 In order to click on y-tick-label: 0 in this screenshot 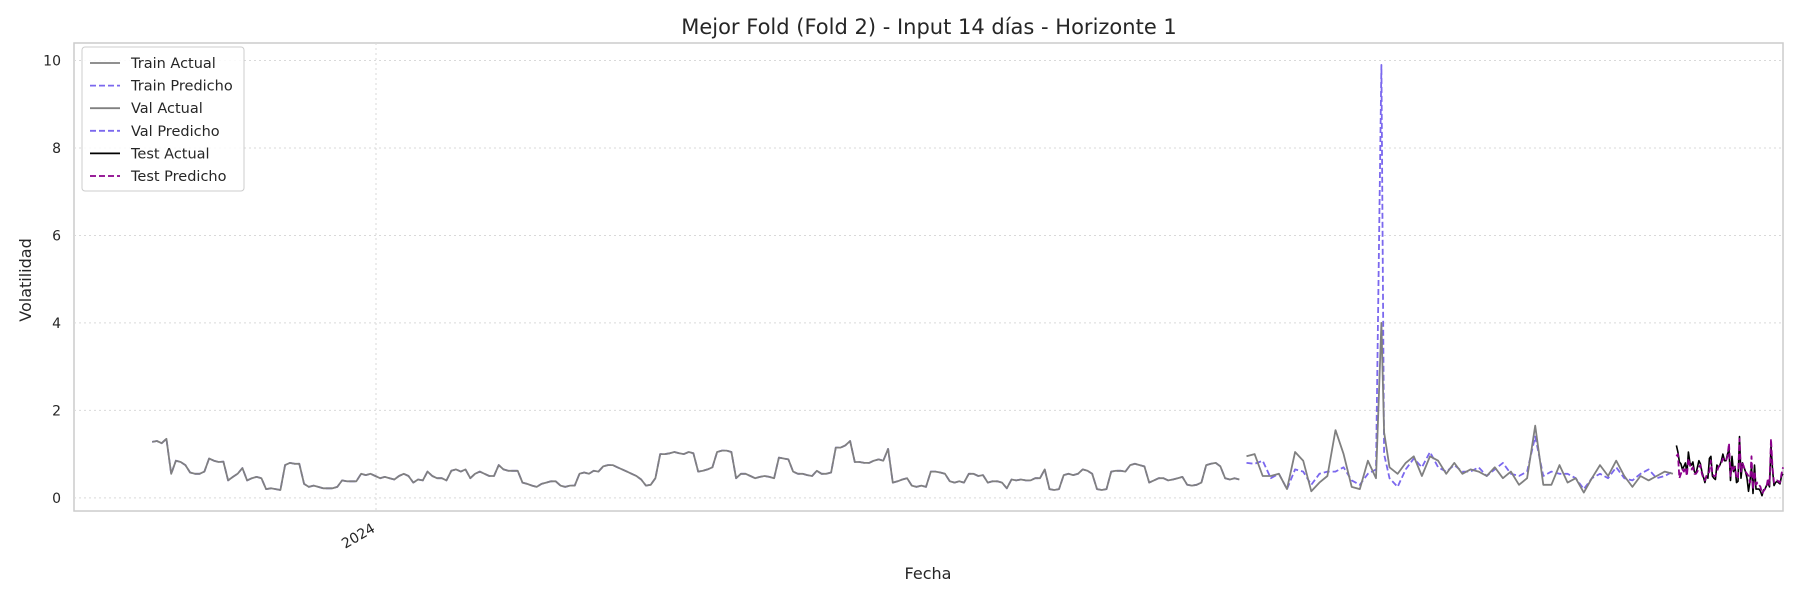, I will do `click(56, 499)`.